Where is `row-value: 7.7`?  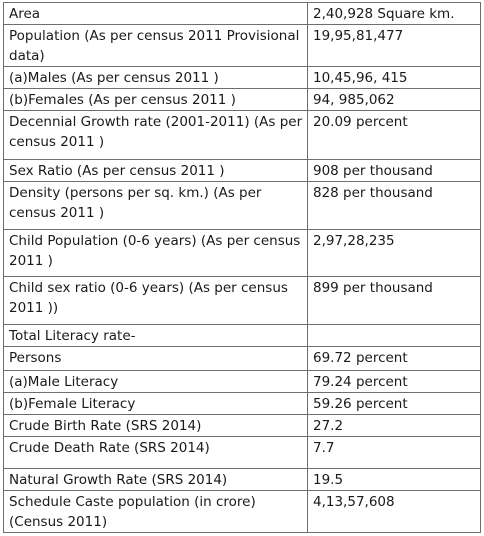 row-value: 7.7 is located at coordinates (394, 452).